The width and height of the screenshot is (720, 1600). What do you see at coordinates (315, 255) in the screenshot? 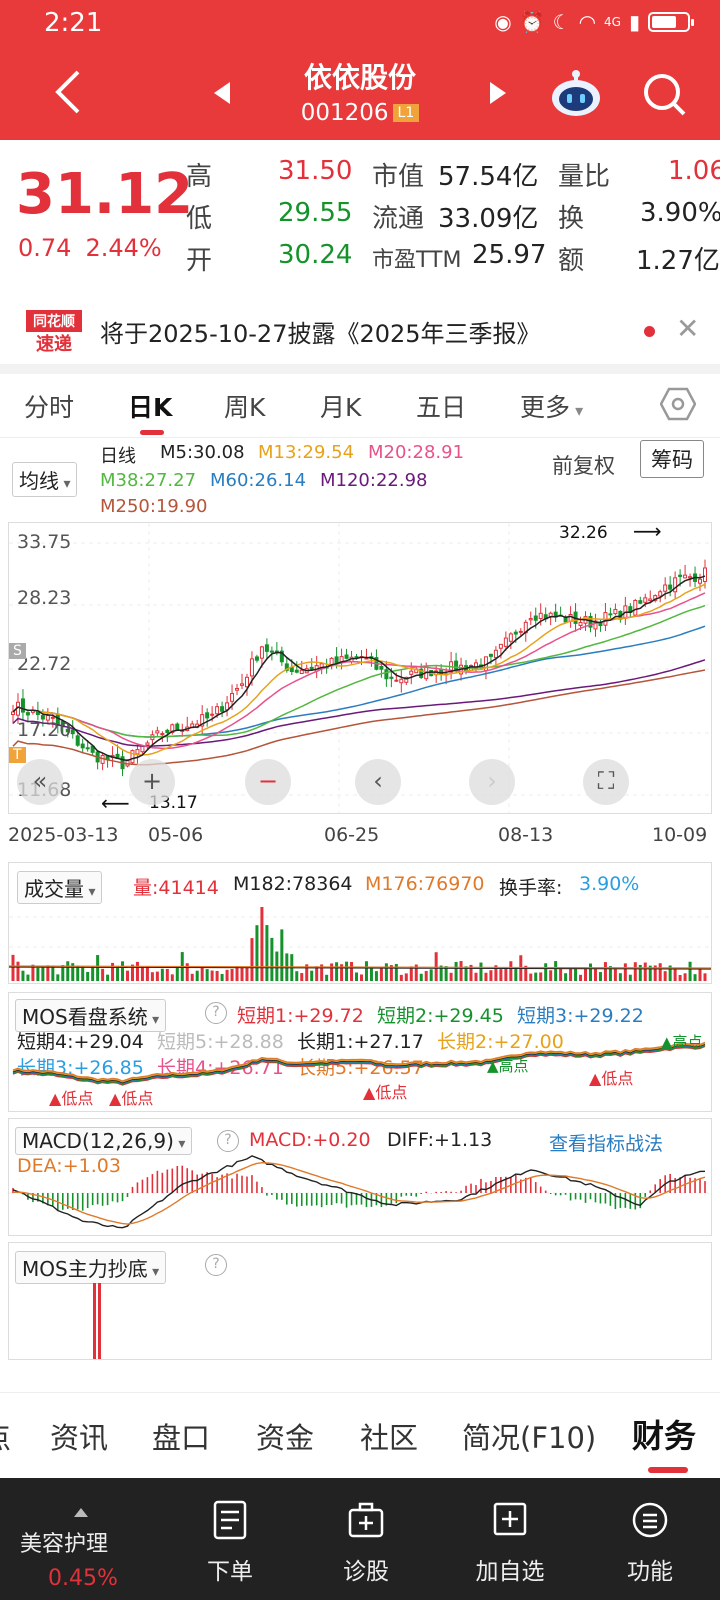
I see `open-value: 30.24` at bounding box center [315, 255].